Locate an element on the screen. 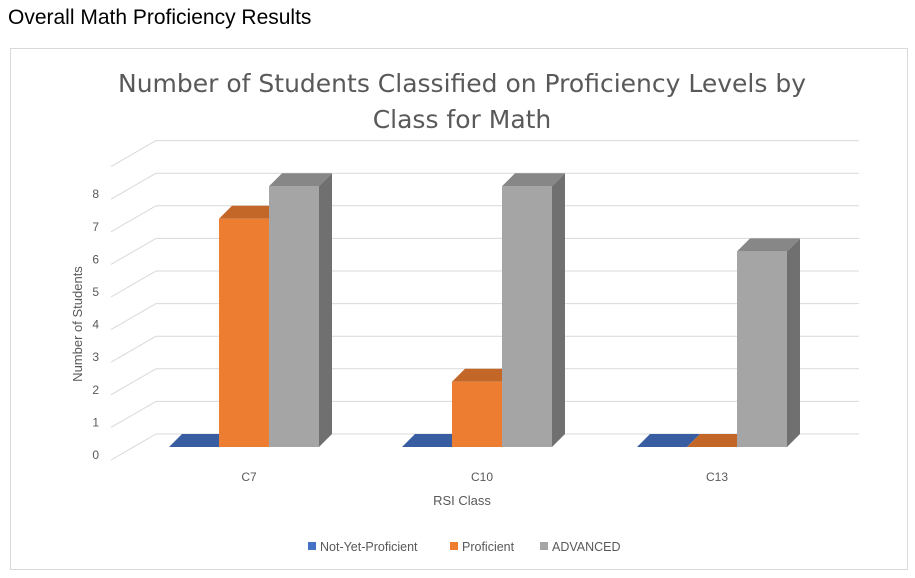  bar-c13-advanced-top is located at coordinates (768, 245).